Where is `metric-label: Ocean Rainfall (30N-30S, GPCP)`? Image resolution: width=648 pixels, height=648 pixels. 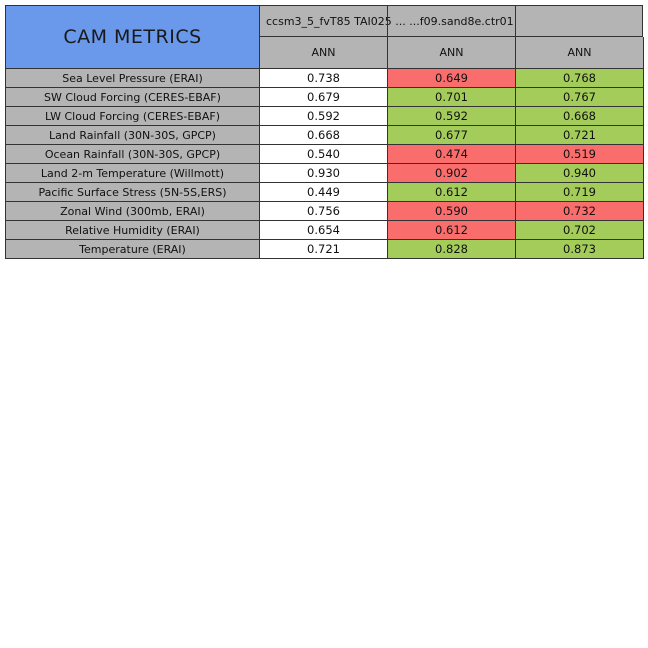
metric-label: Ocean Rainfall (30N-30S, GPCP) is located at coordinates (132, 154).